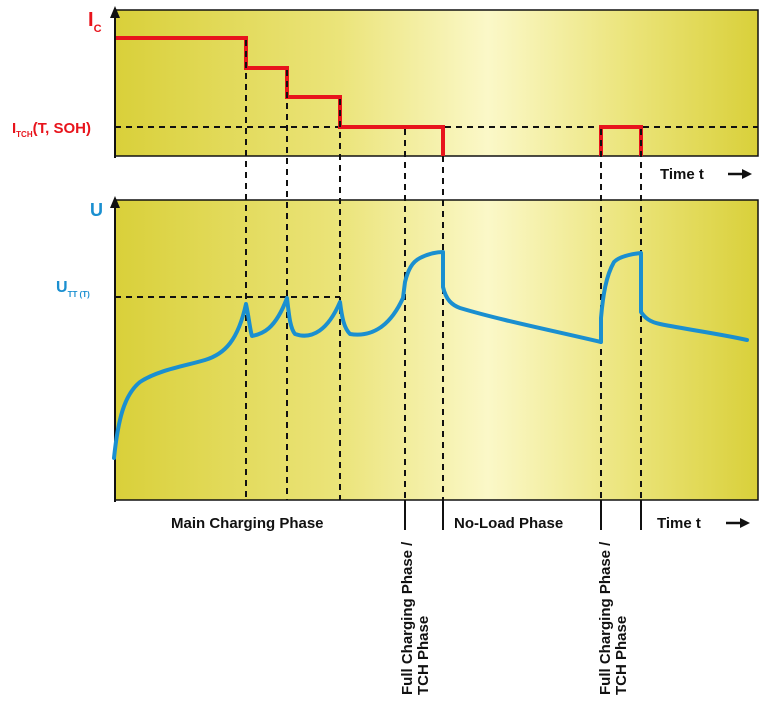  I want to click on current-level-label: ITCH(T, SOH), so click(51, 129).